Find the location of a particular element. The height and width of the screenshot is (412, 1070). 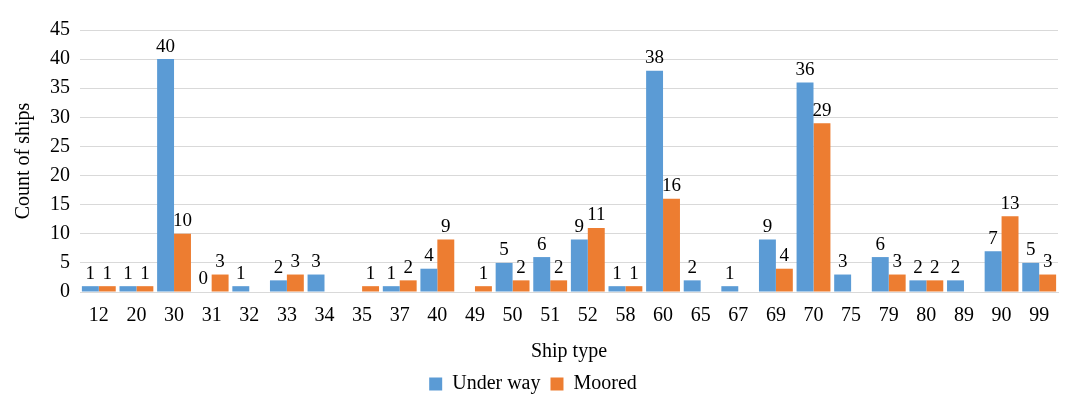

y-tick-label: 0 is located at coordinates (65, 290).